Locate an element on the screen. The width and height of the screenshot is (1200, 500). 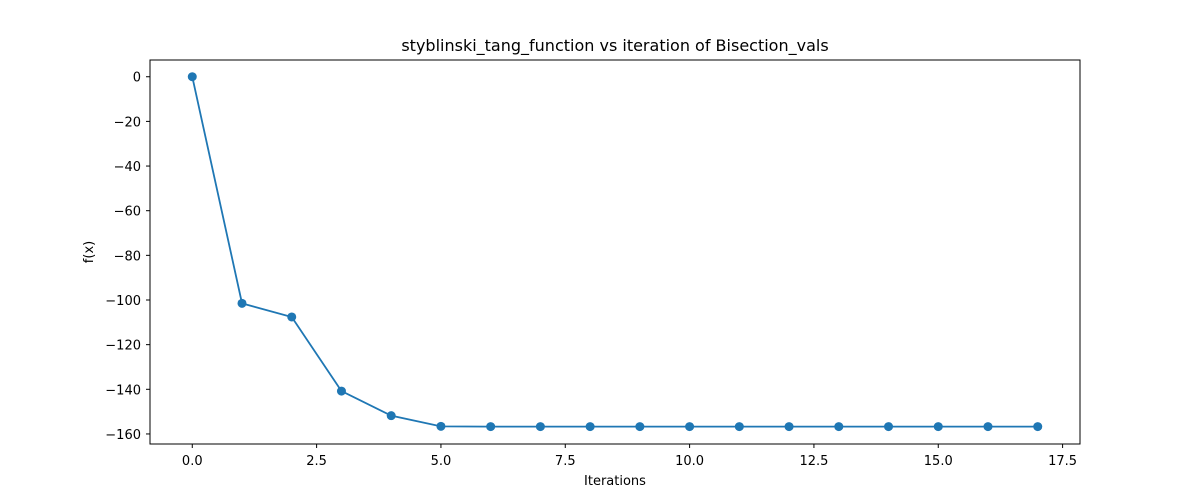
x-tick-label: 2.5 is located at coordinates (316, 461).